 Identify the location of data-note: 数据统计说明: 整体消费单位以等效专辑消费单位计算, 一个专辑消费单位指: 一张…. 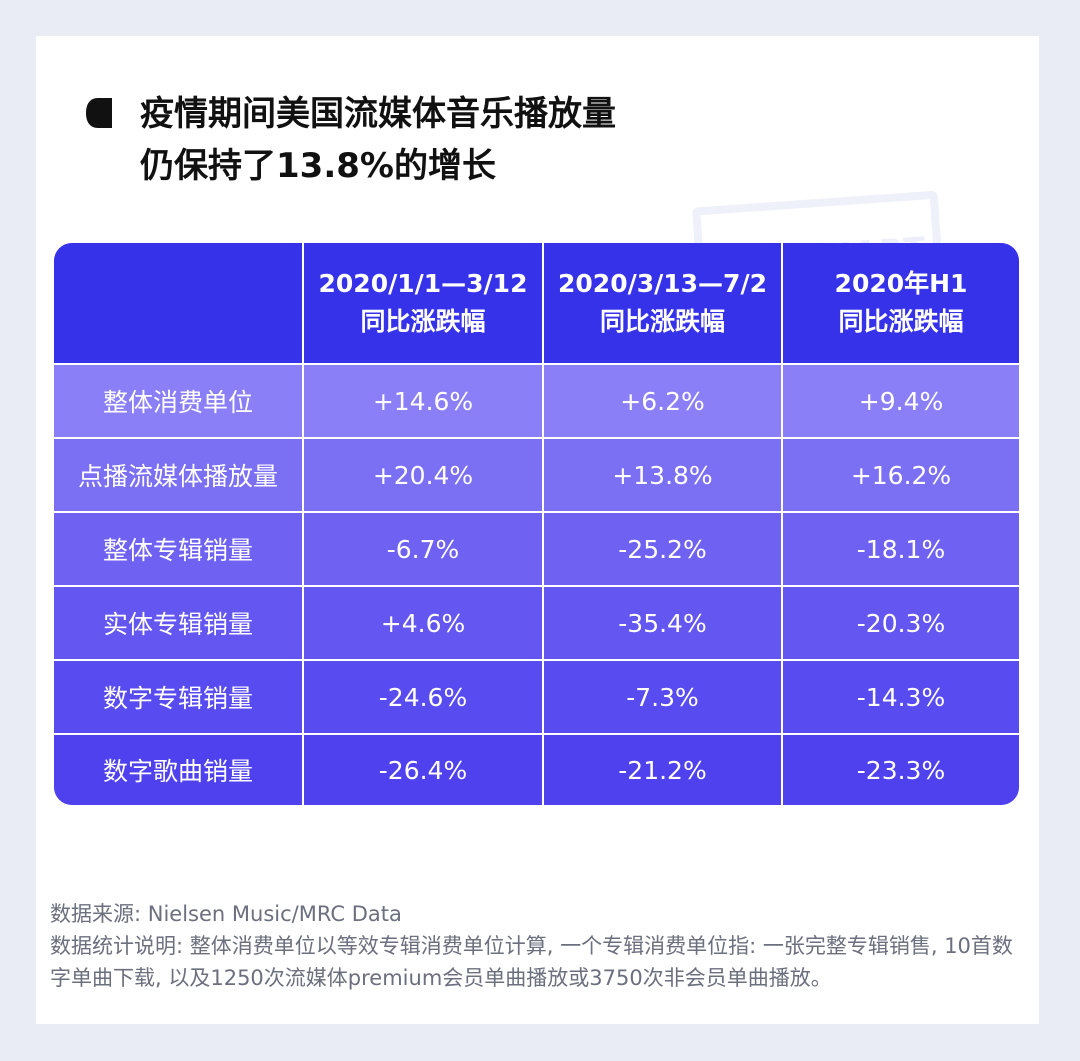
(531, 962).